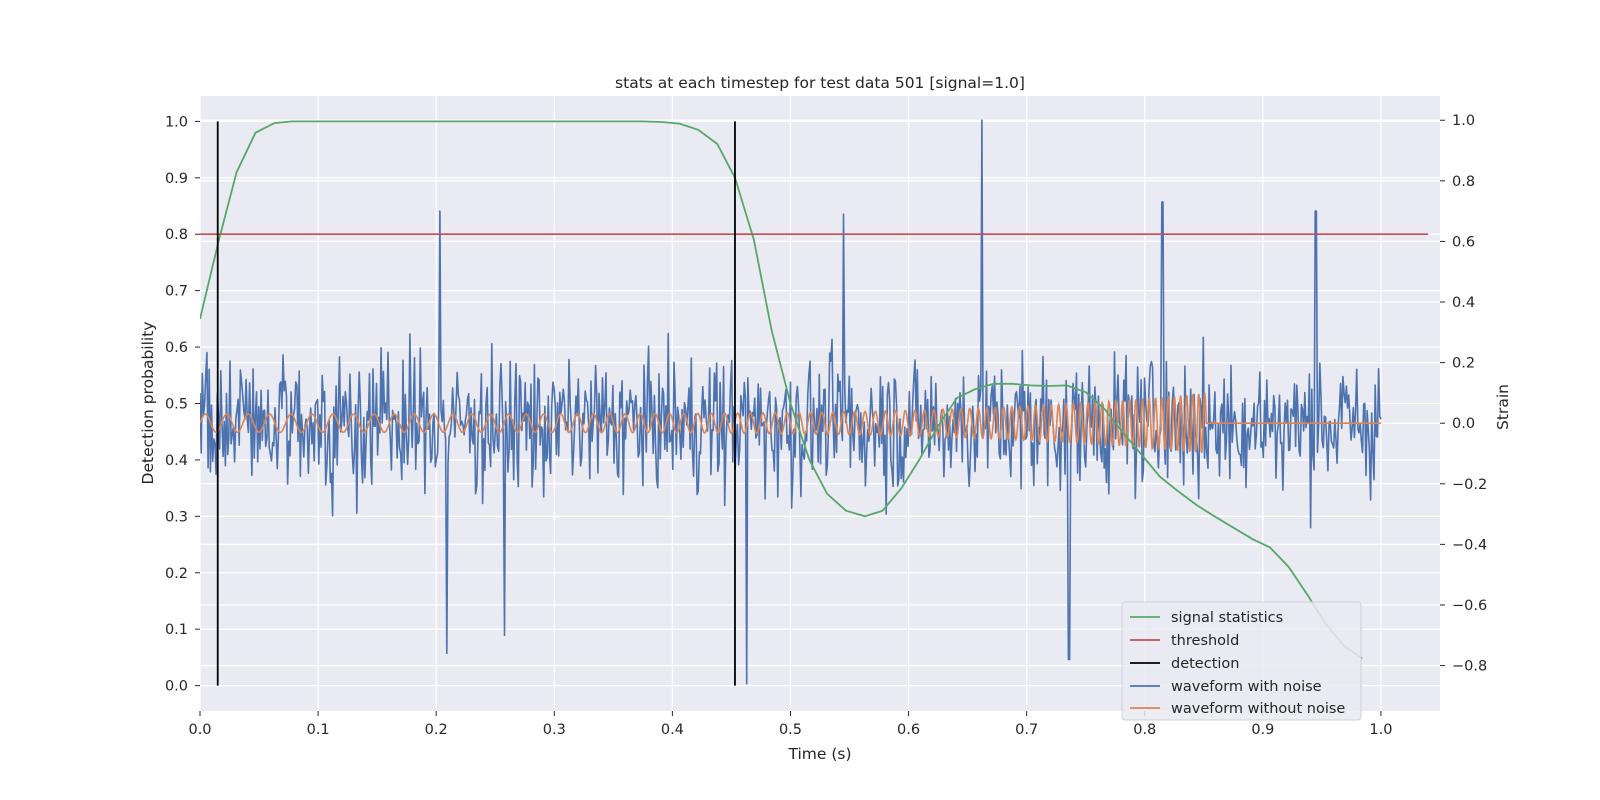 The image size is (1600, 800). I want to click on y-right-tick-label: 0.0, so click(1463, 424).